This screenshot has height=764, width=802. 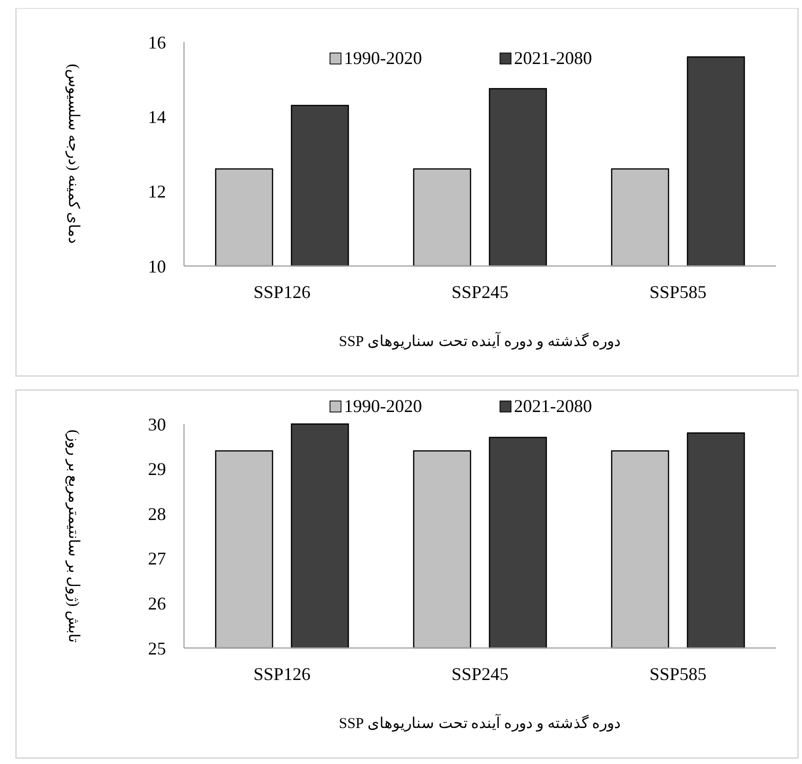 What do you see at coordinates (157, 469) in the screenshot?
I see `y-tick-label: 29` at bounding box center [157, 469].